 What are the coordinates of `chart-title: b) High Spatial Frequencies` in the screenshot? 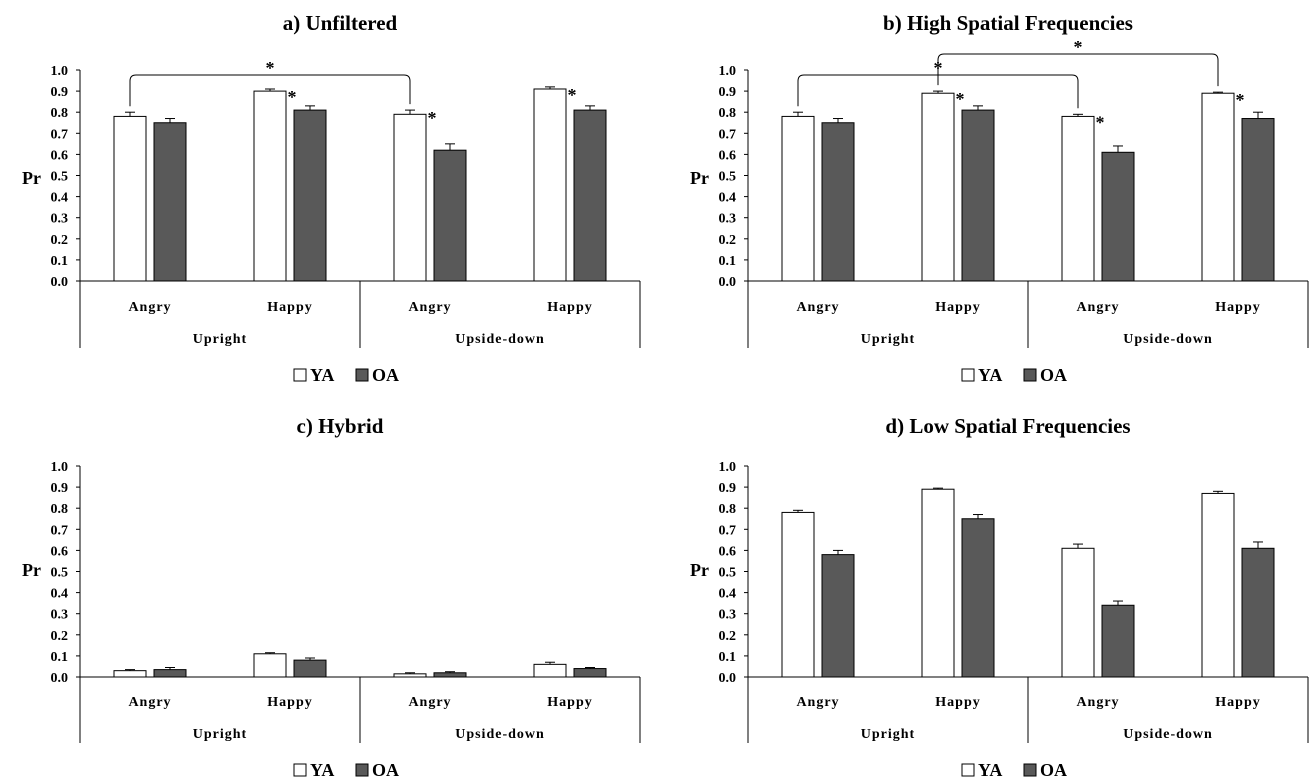 It's located at (1008, 23).